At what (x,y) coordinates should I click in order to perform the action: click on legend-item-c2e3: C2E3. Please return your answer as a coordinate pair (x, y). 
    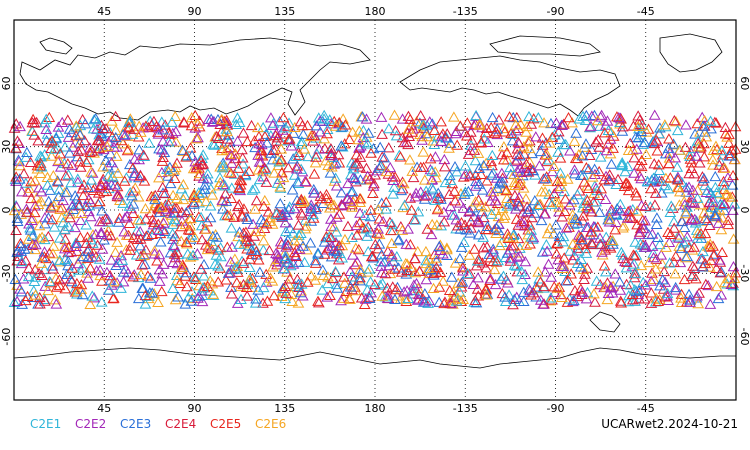
    Looking at the image, I should click on (136, 424).